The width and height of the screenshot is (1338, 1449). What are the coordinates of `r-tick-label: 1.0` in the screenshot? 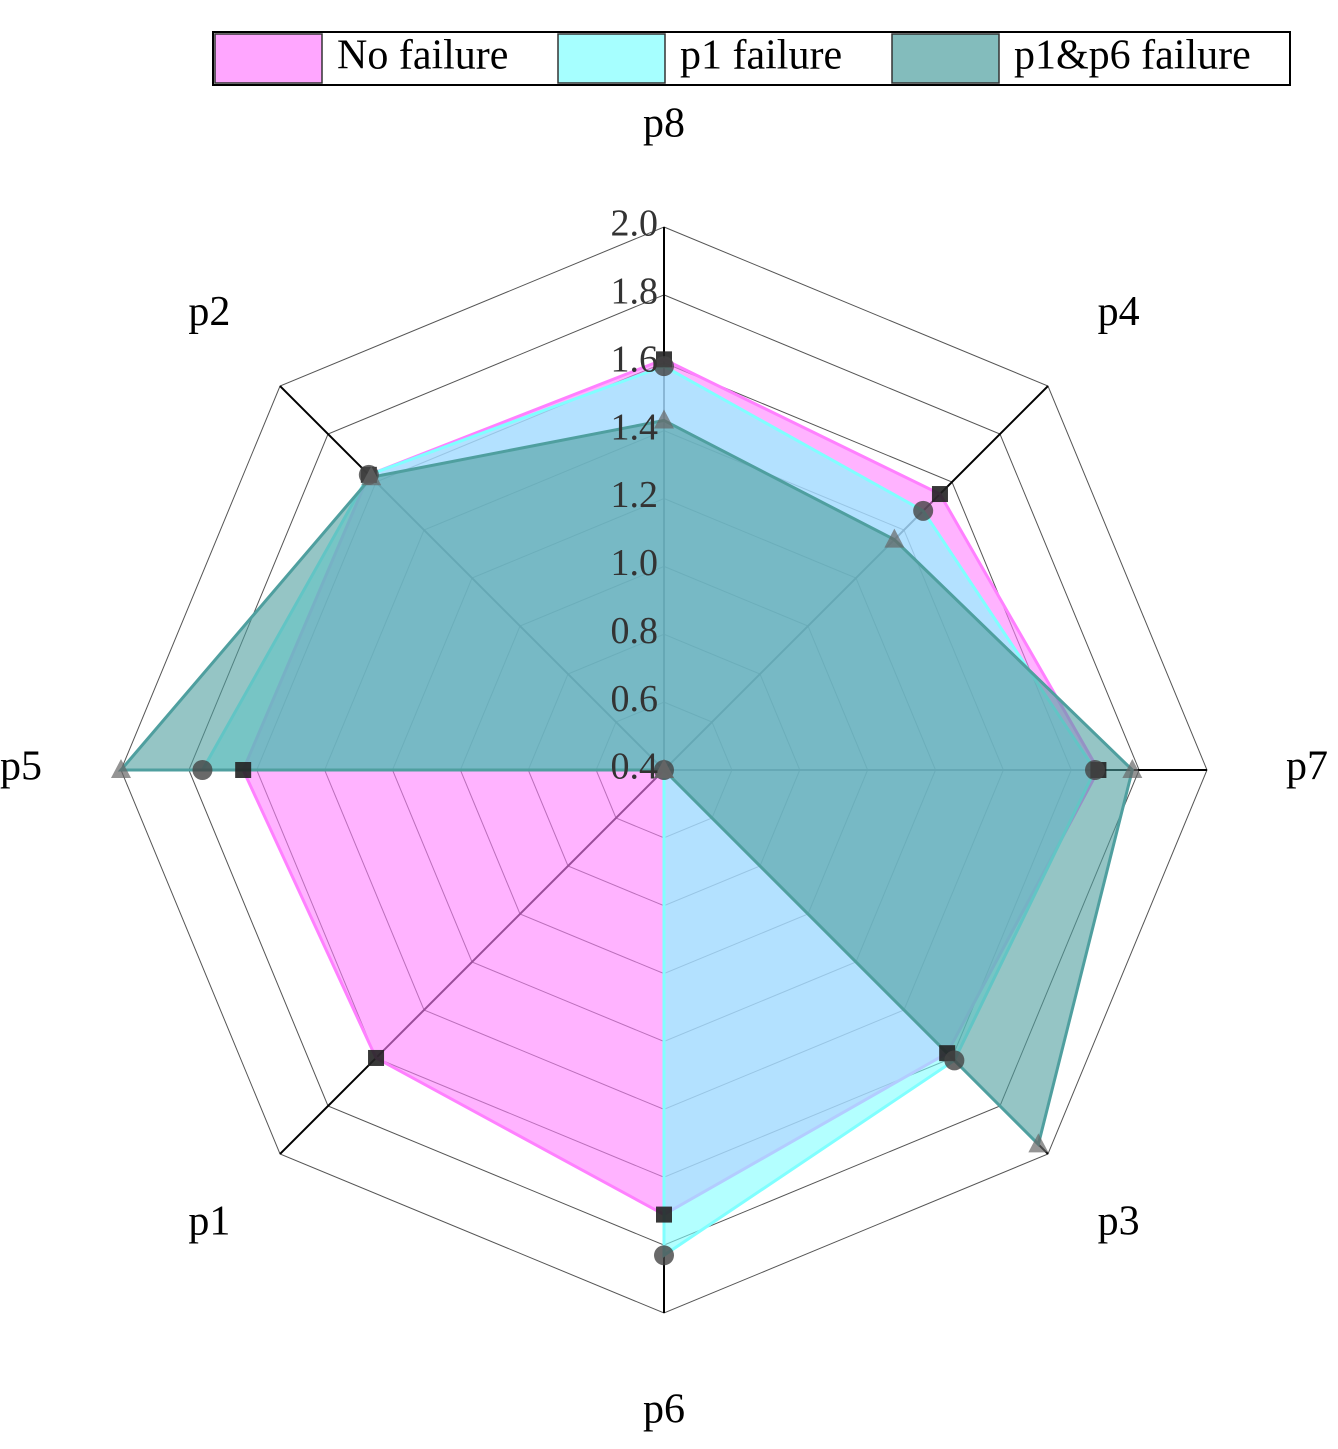 It's located at (635, 563).